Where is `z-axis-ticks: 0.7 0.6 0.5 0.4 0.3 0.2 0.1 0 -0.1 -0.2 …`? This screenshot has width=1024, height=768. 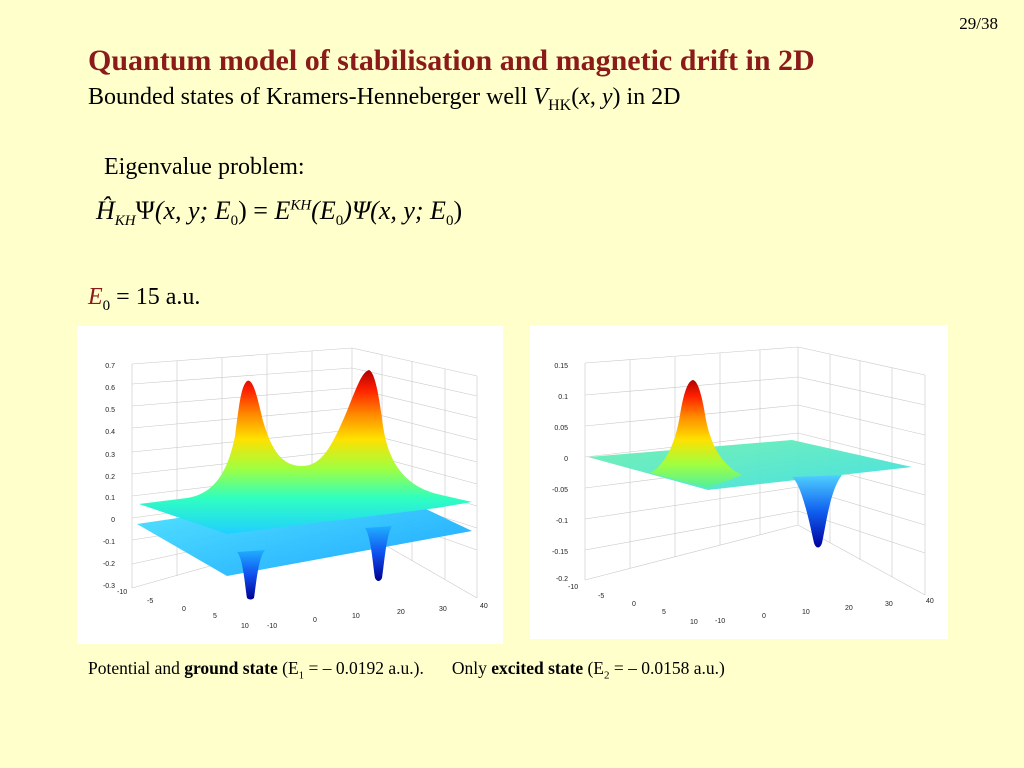
z-axis-ticks: 0.7 0.6 0.5 0.4 0.3 0.2 0.1 0 -0.1 -0.2 … is located at coordinates (109, 476).